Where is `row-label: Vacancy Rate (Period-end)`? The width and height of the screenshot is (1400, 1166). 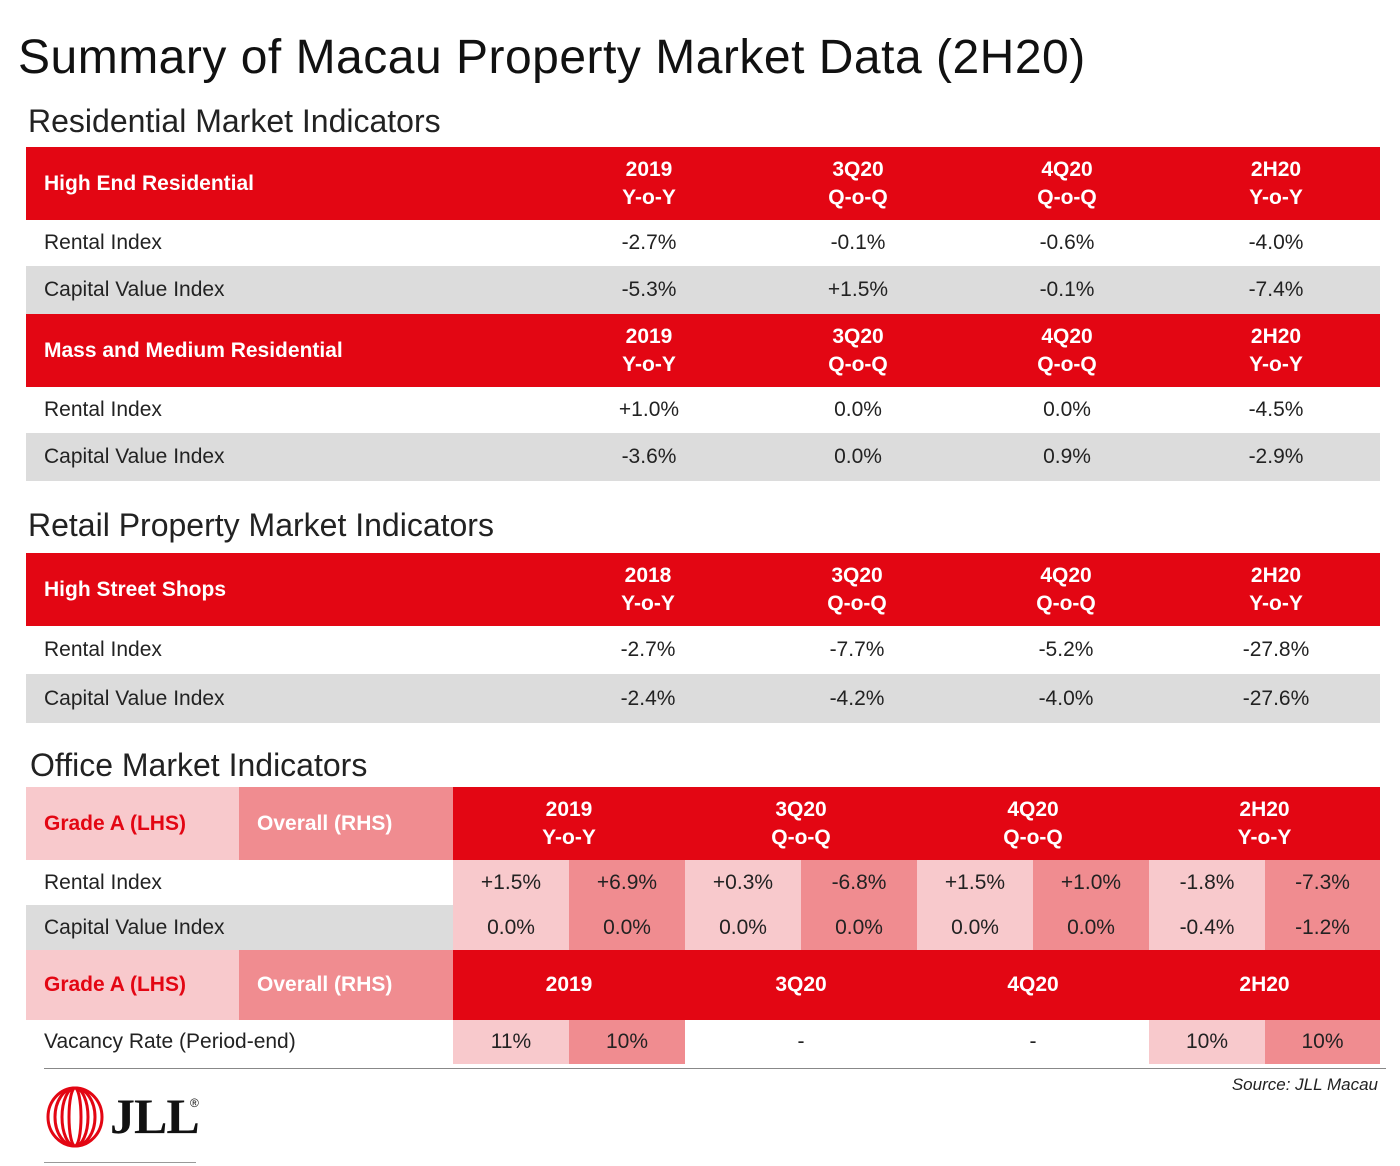 row-label: Vacancy Rate (Period-end) is located at coordinates (170, 1041).